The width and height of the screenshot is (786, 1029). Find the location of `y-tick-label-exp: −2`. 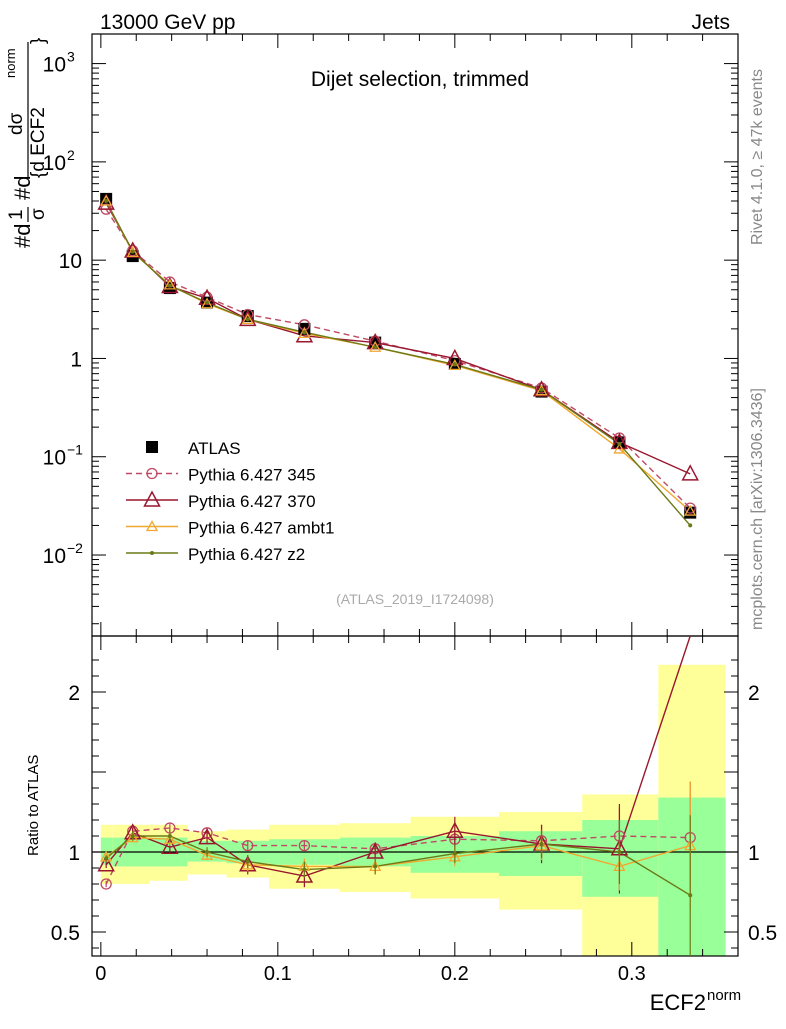

y-tick-label-exp: −2 is located at coordinates (75, 548).